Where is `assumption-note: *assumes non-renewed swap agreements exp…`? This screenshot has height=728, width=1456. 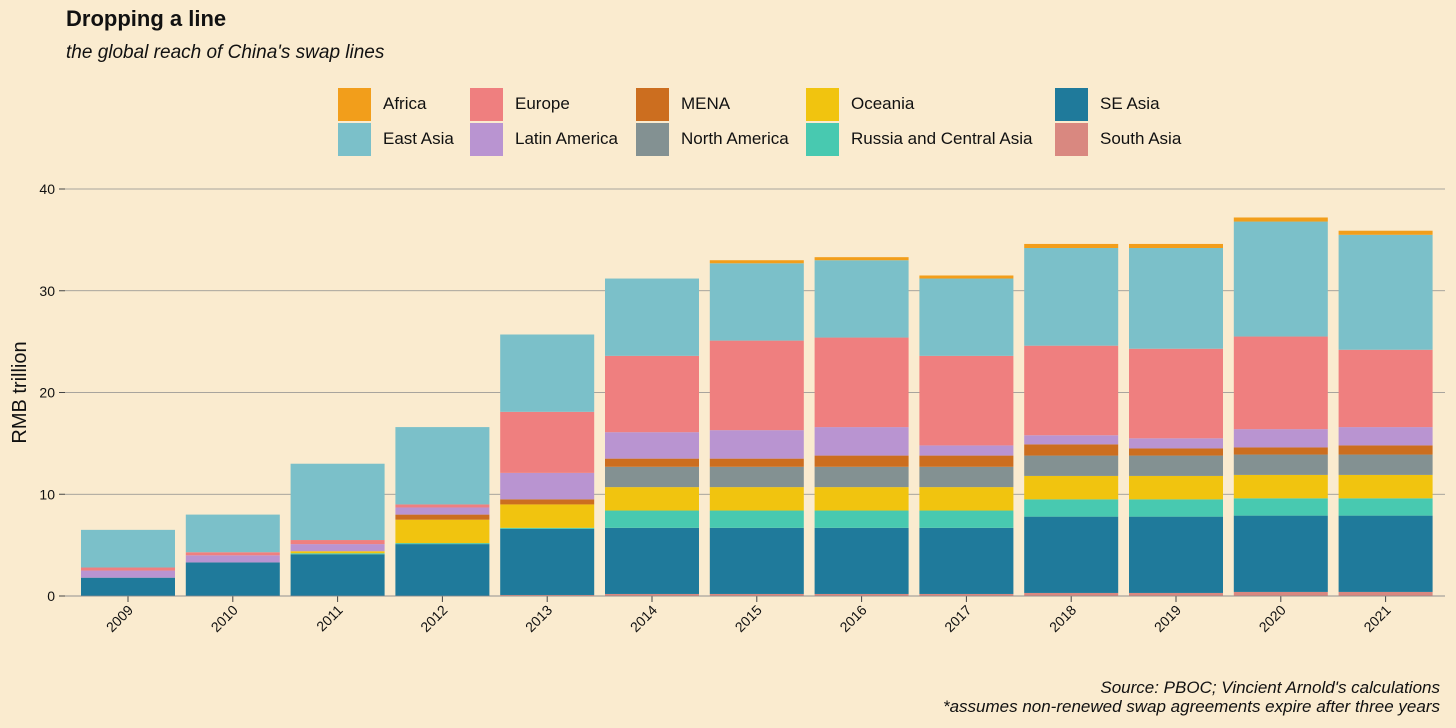
assumption-note: *assumes non-renewed swap agreements exp… is located at coordinates (1191, 706).